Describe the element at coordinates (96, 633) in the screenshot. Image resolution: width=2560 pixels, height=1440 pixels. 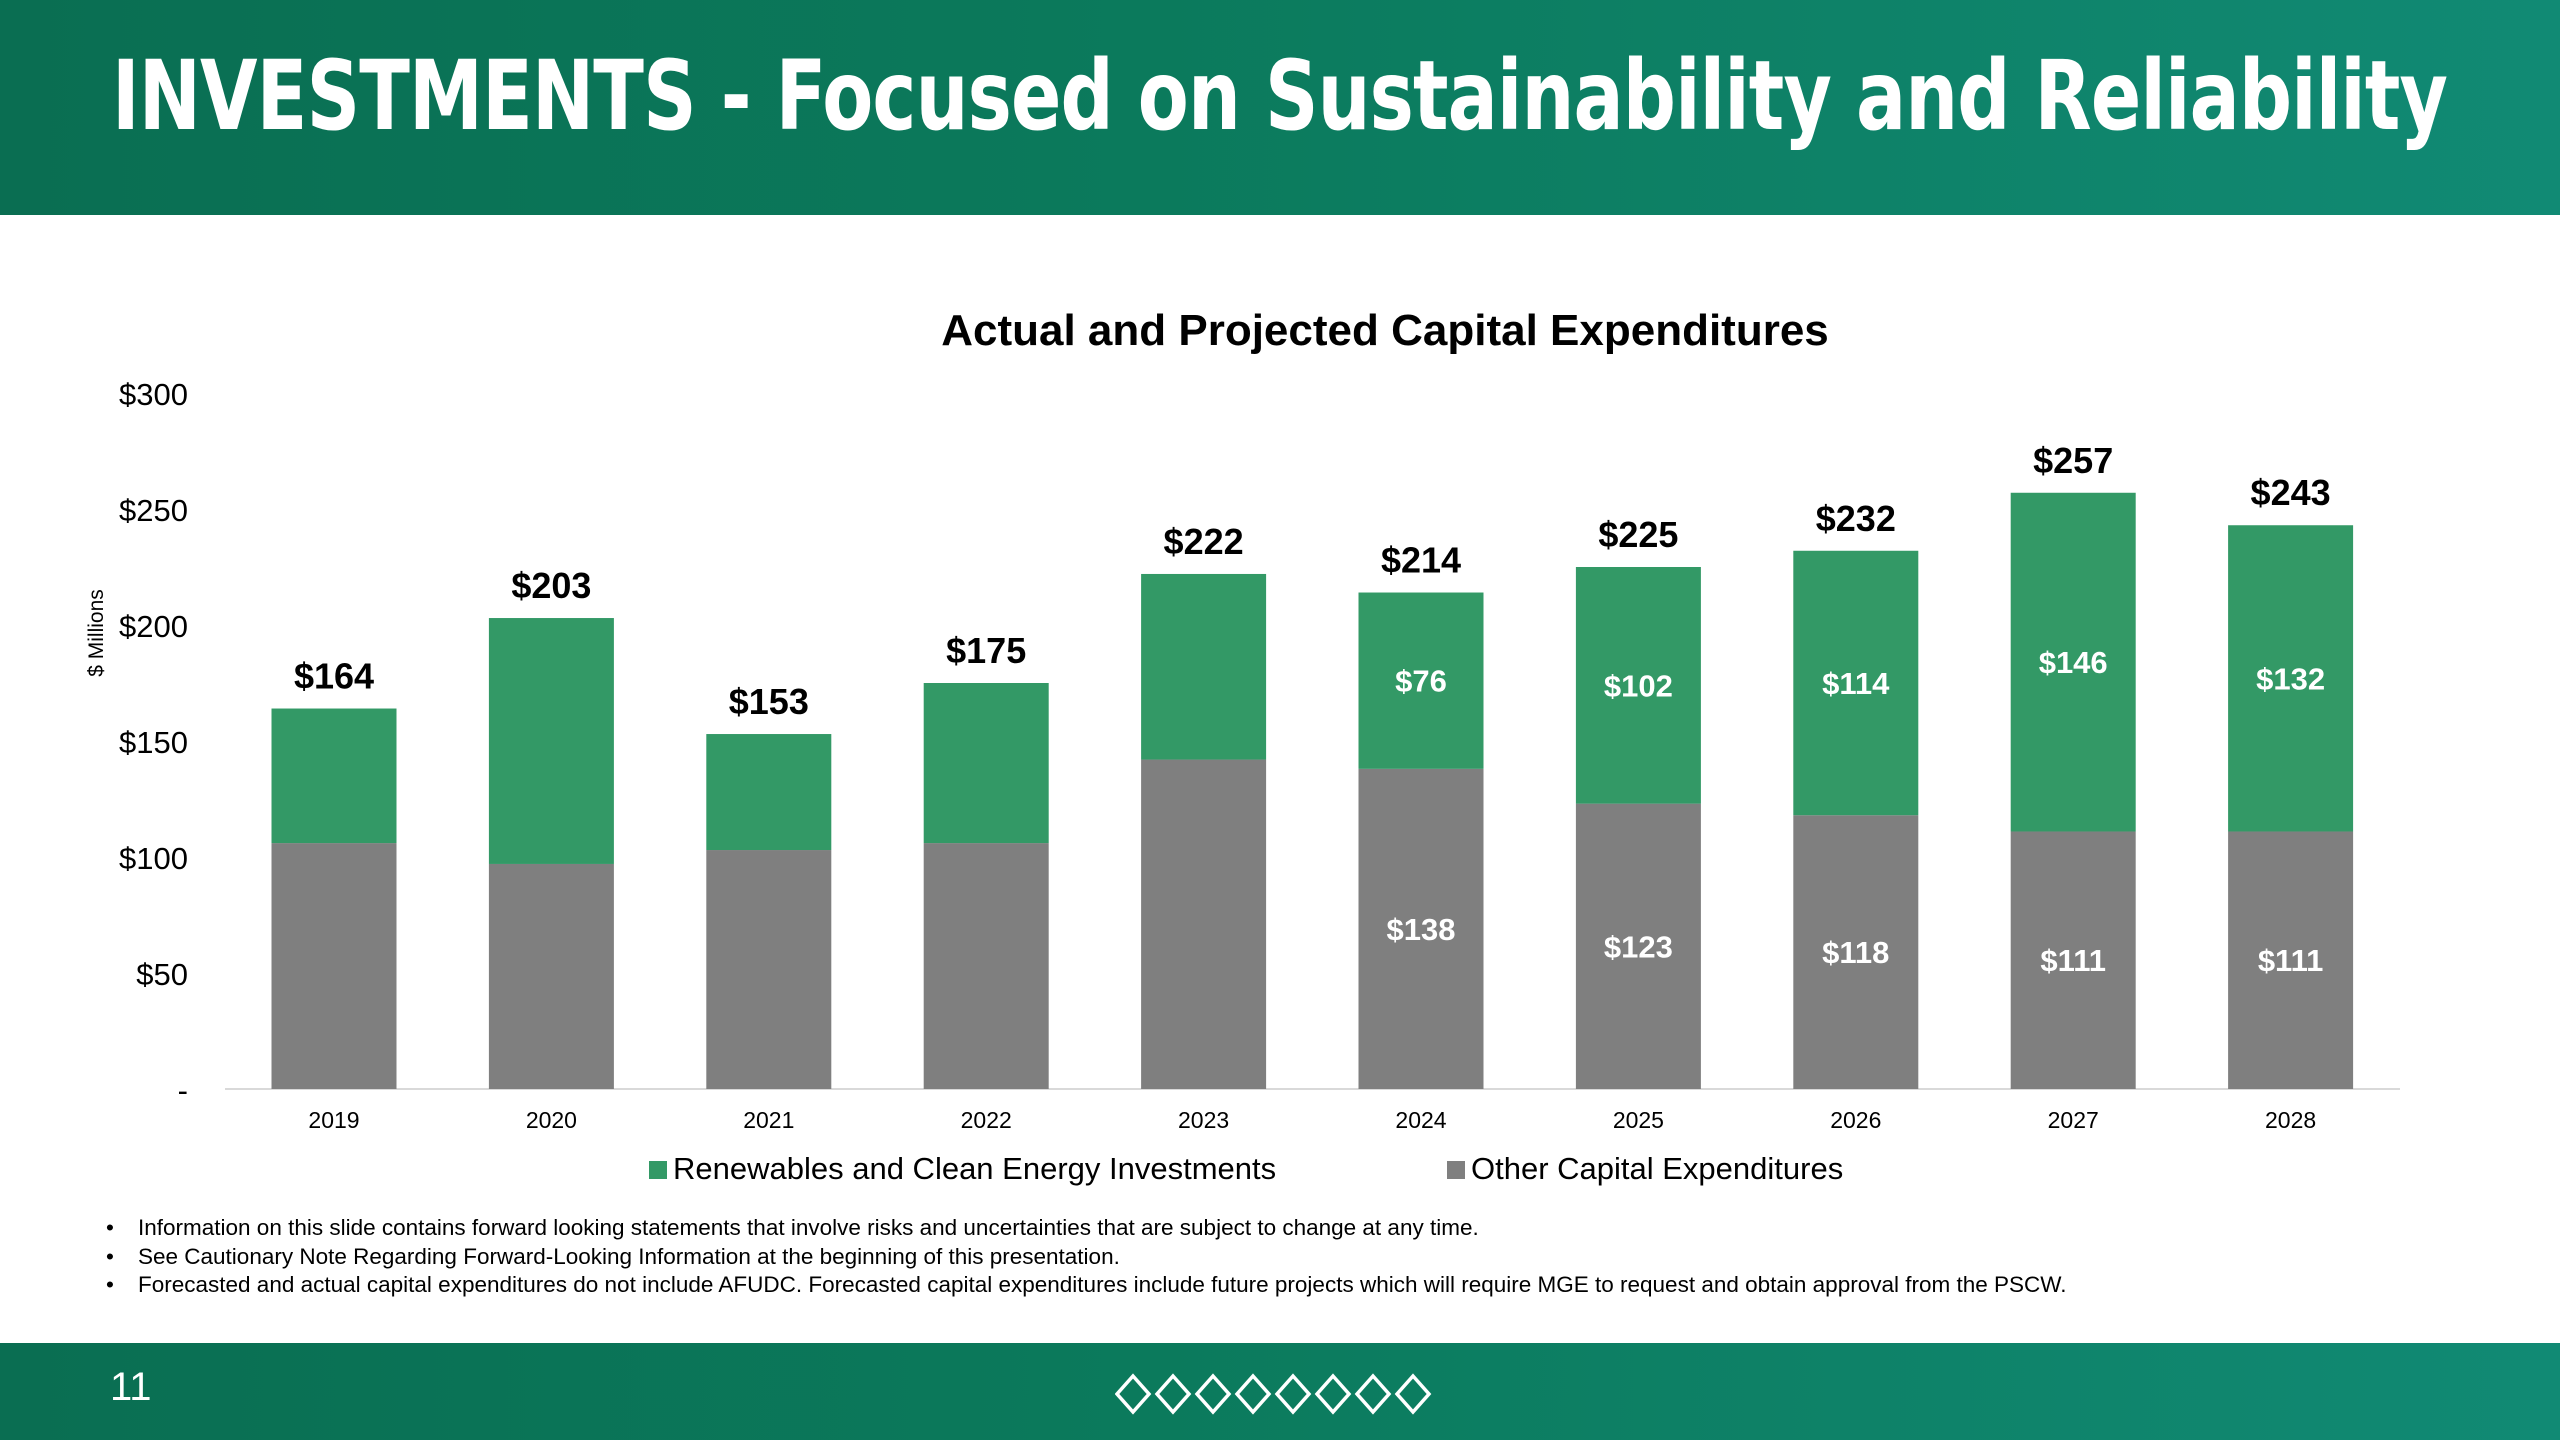
I see `y-axis-title: $ Millions` at that location.